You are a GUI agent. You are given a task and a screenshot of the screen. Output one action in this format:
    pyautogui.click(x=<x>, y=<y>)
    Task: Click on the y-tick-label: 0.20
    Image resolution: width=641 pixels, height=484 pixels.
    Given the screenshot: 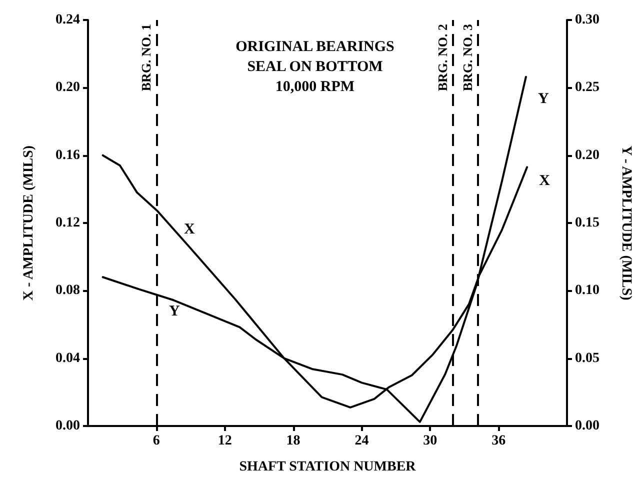 What is the action you would take?
    pyautogui.click(x=68, y=88)
    